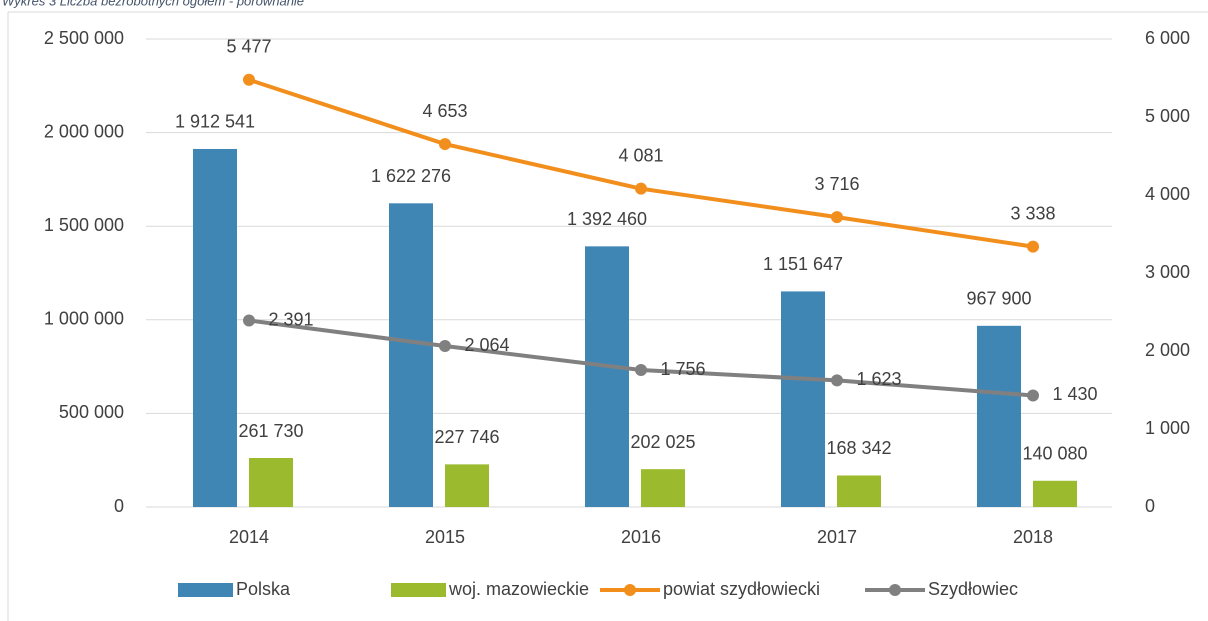  I want to click on x-tick-label: 2016, so click(641, 537).